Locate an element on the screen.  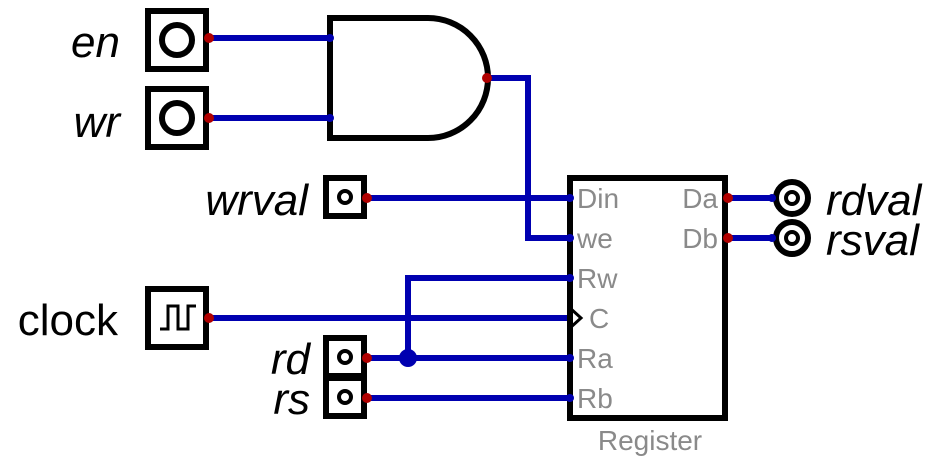
output-rsval: rsval is located at coordinates (846, 240).